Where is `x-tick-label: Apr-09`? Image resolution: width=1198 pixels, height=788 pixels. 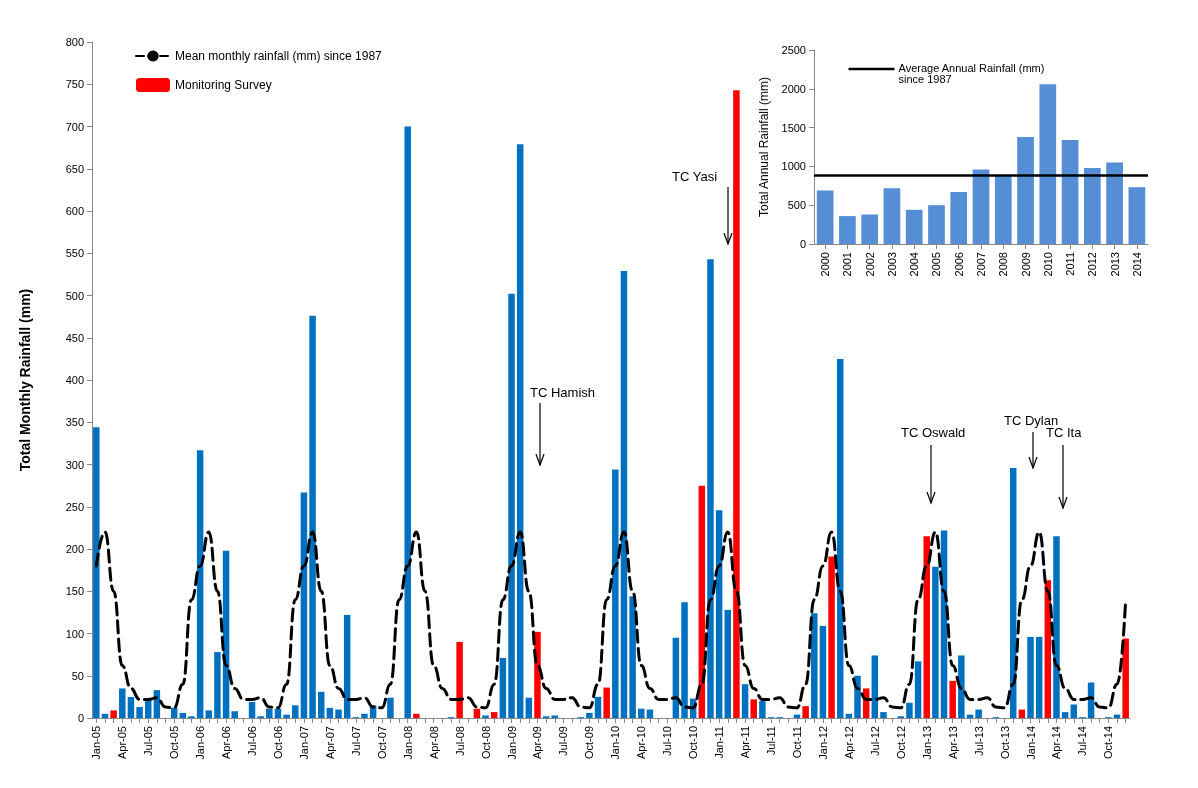
x-tick-label: Apr-09 is located at coordinates (537, 743).